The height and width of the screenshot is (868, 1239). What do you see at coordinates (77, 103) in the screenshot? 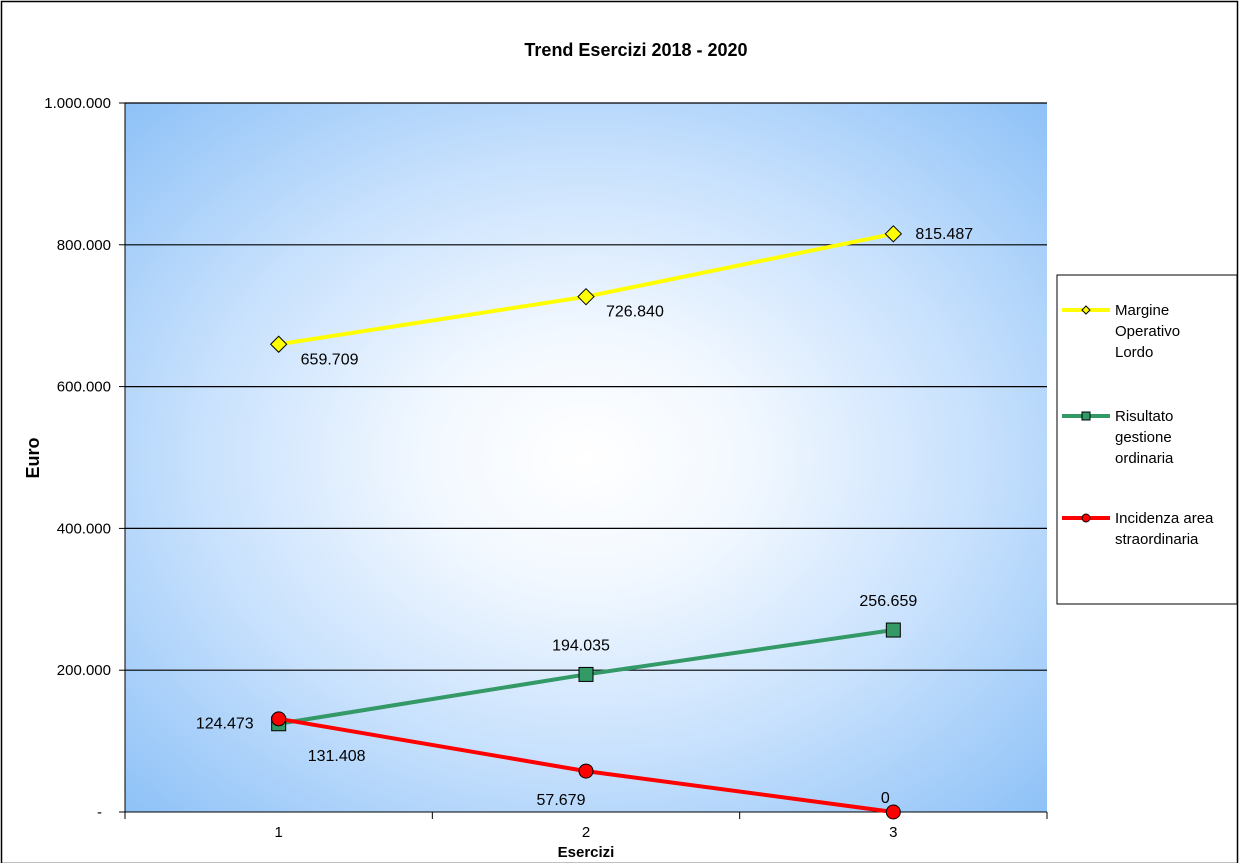
I see `y-tick-label: 1.000.000` at bounding box center [77, 103].